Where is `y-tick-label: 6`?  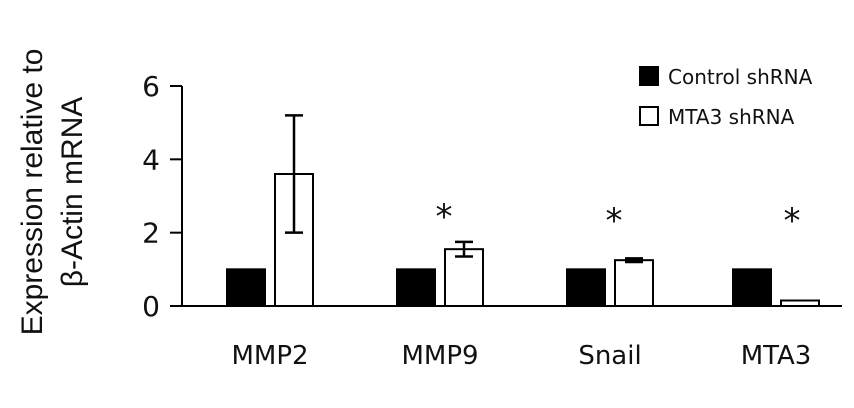 y-tick-label: 6 is located at coordinates (151, 86).